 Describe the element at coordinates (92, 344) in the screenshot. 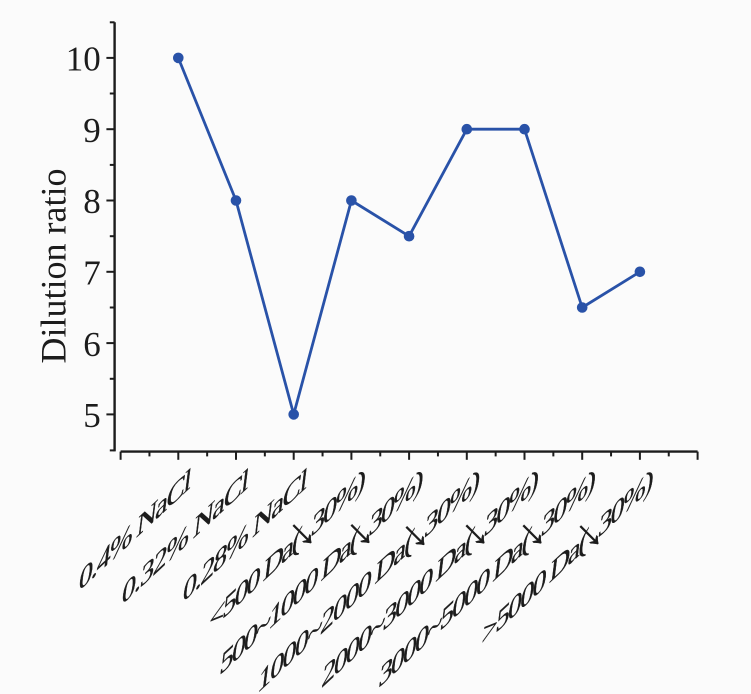

I see `svg-text: 6` at that location.